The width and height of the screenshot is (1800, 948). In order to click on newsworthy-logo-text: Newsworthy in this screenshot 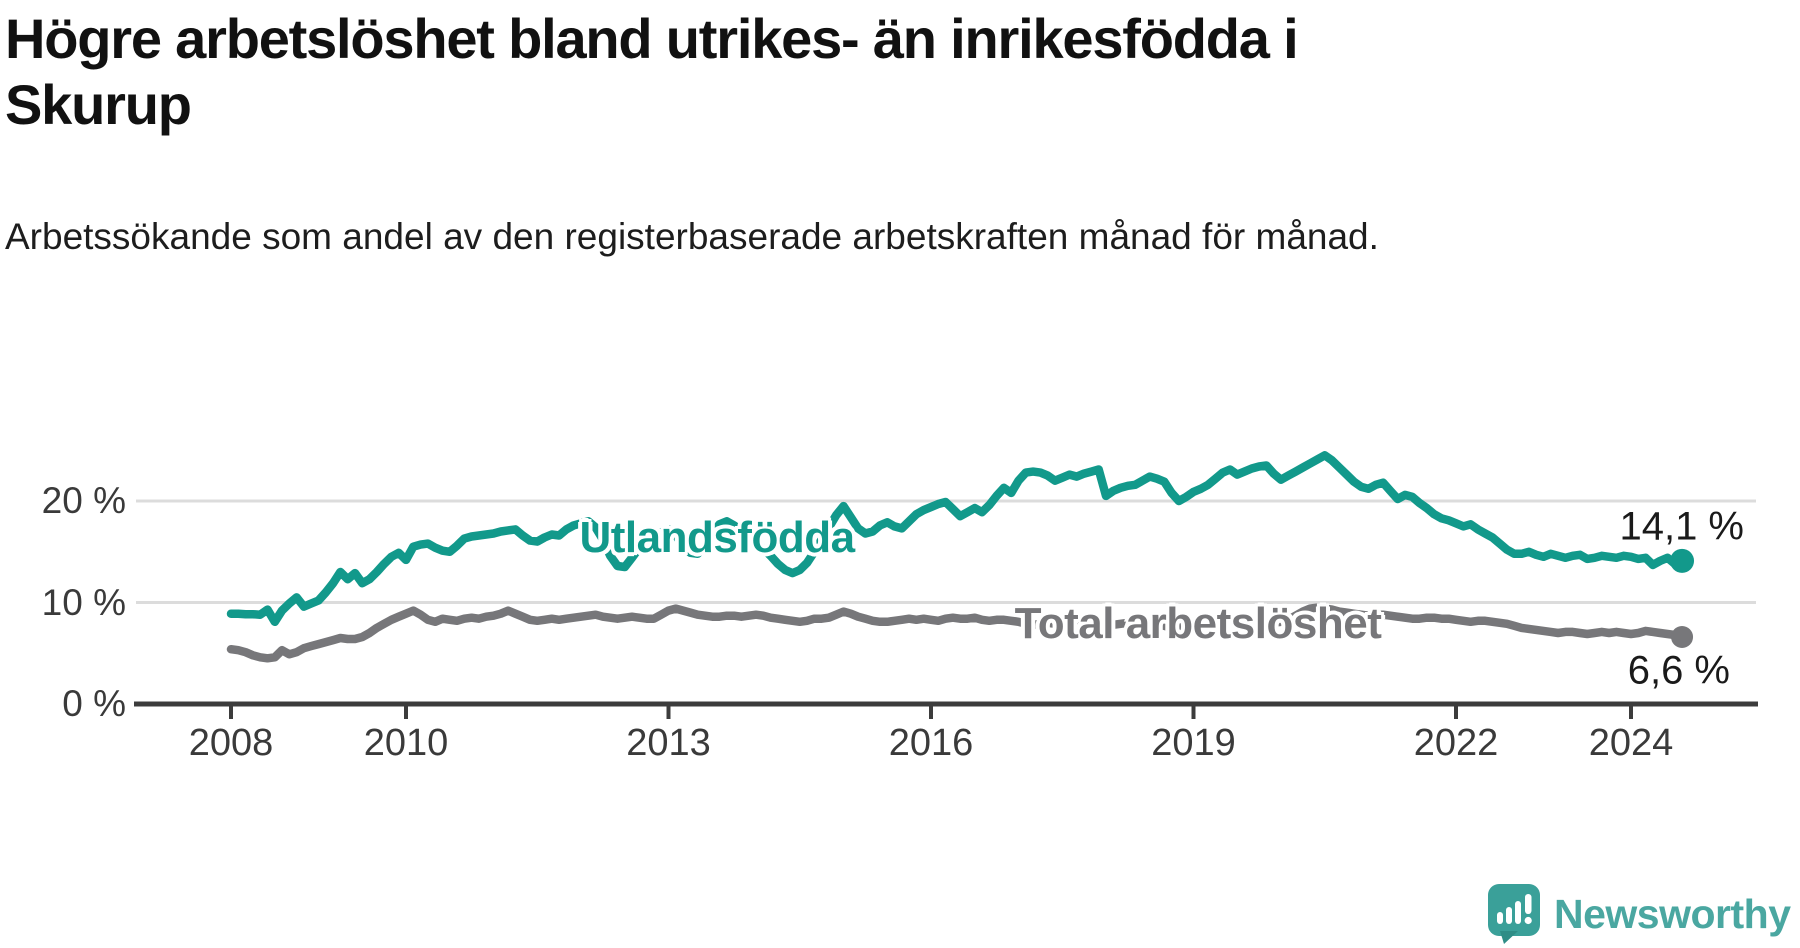, I will do `click(1672, 913)`.